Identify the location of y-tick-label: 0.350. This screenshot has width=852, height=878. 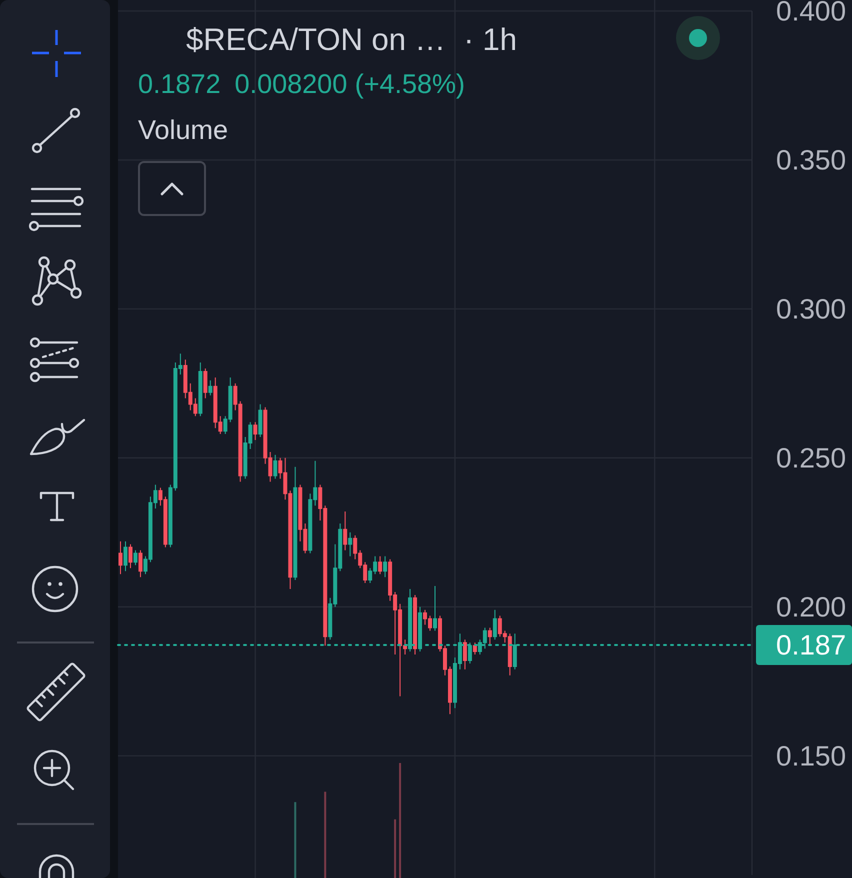
(811, 160).